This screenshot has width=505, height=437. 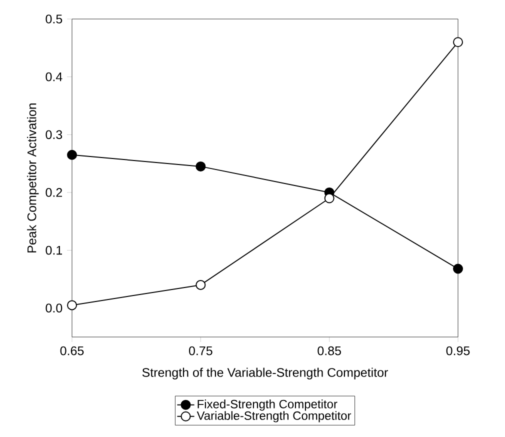 I want to click on x-tick-label: 0.85, so click(x=329, y=351).